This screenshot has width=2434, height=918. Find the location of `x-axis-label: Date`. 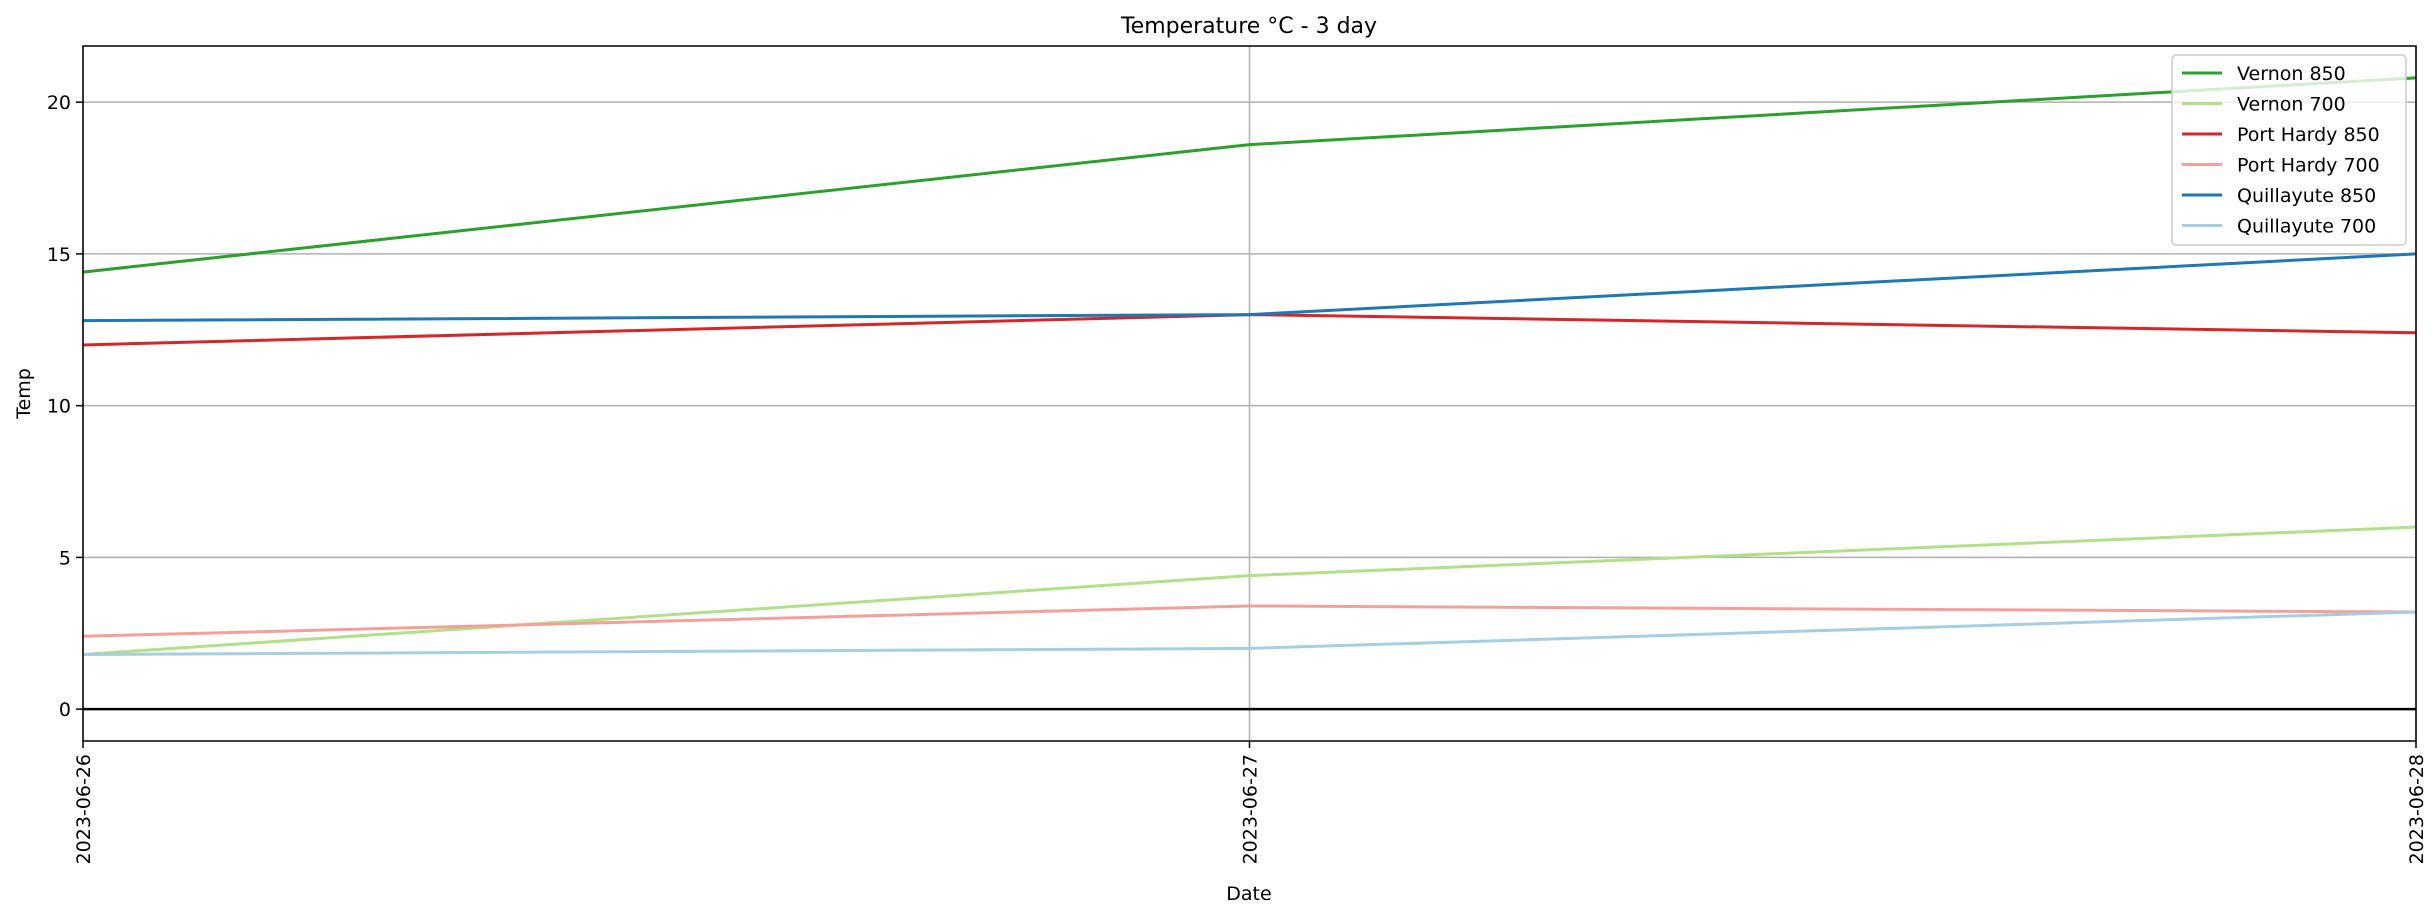

x-axis-label: Date is located at coordinates (1248, 894).